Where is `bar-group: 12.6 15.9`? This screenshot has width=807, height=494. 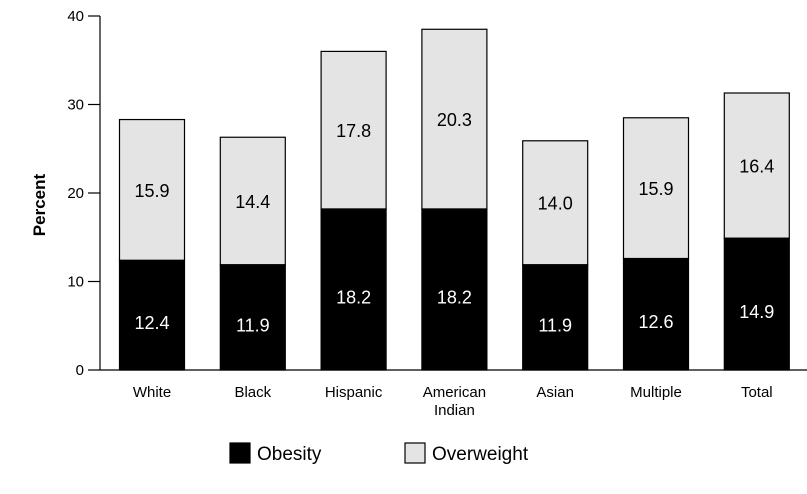
bar-group: 12.6 15.9 is located at coordinates (656, 244).